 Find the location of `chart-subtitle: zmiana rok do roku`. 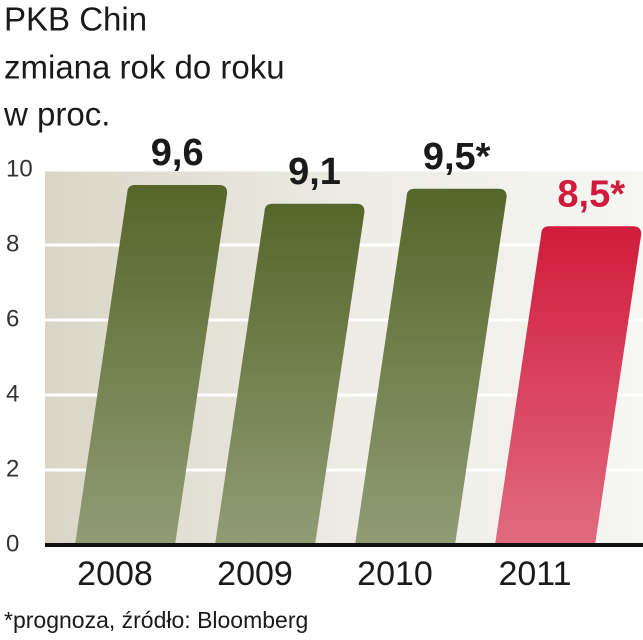

chart-subtitle: zmiana rok do roku is located at coordinates (144, 67).